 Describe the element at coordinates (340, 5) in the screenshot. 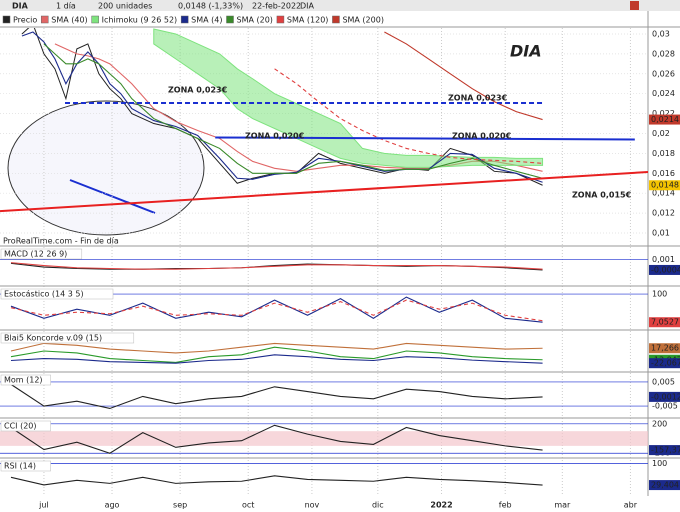

I see `toolbar` at that location.